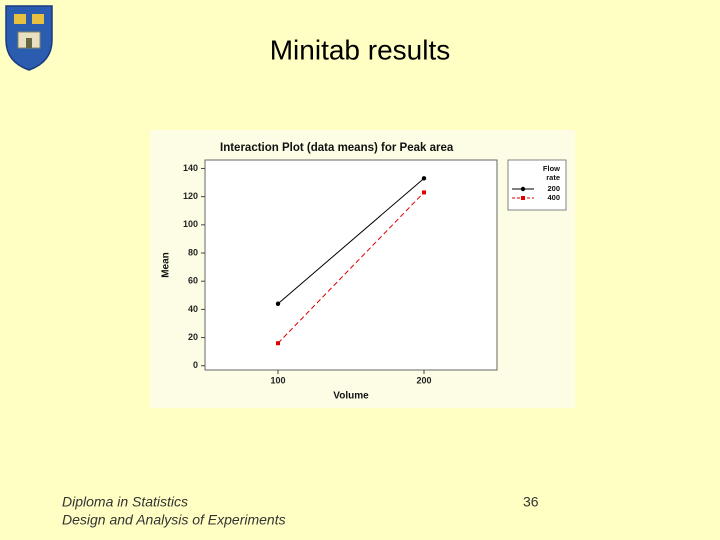 The height and width of the screenshot is (540, 720). What do you see at coordinates (125, 502) in the screenshot?
I see `footer-line: Diploma in Statistics` at bounding box center [125, 502].